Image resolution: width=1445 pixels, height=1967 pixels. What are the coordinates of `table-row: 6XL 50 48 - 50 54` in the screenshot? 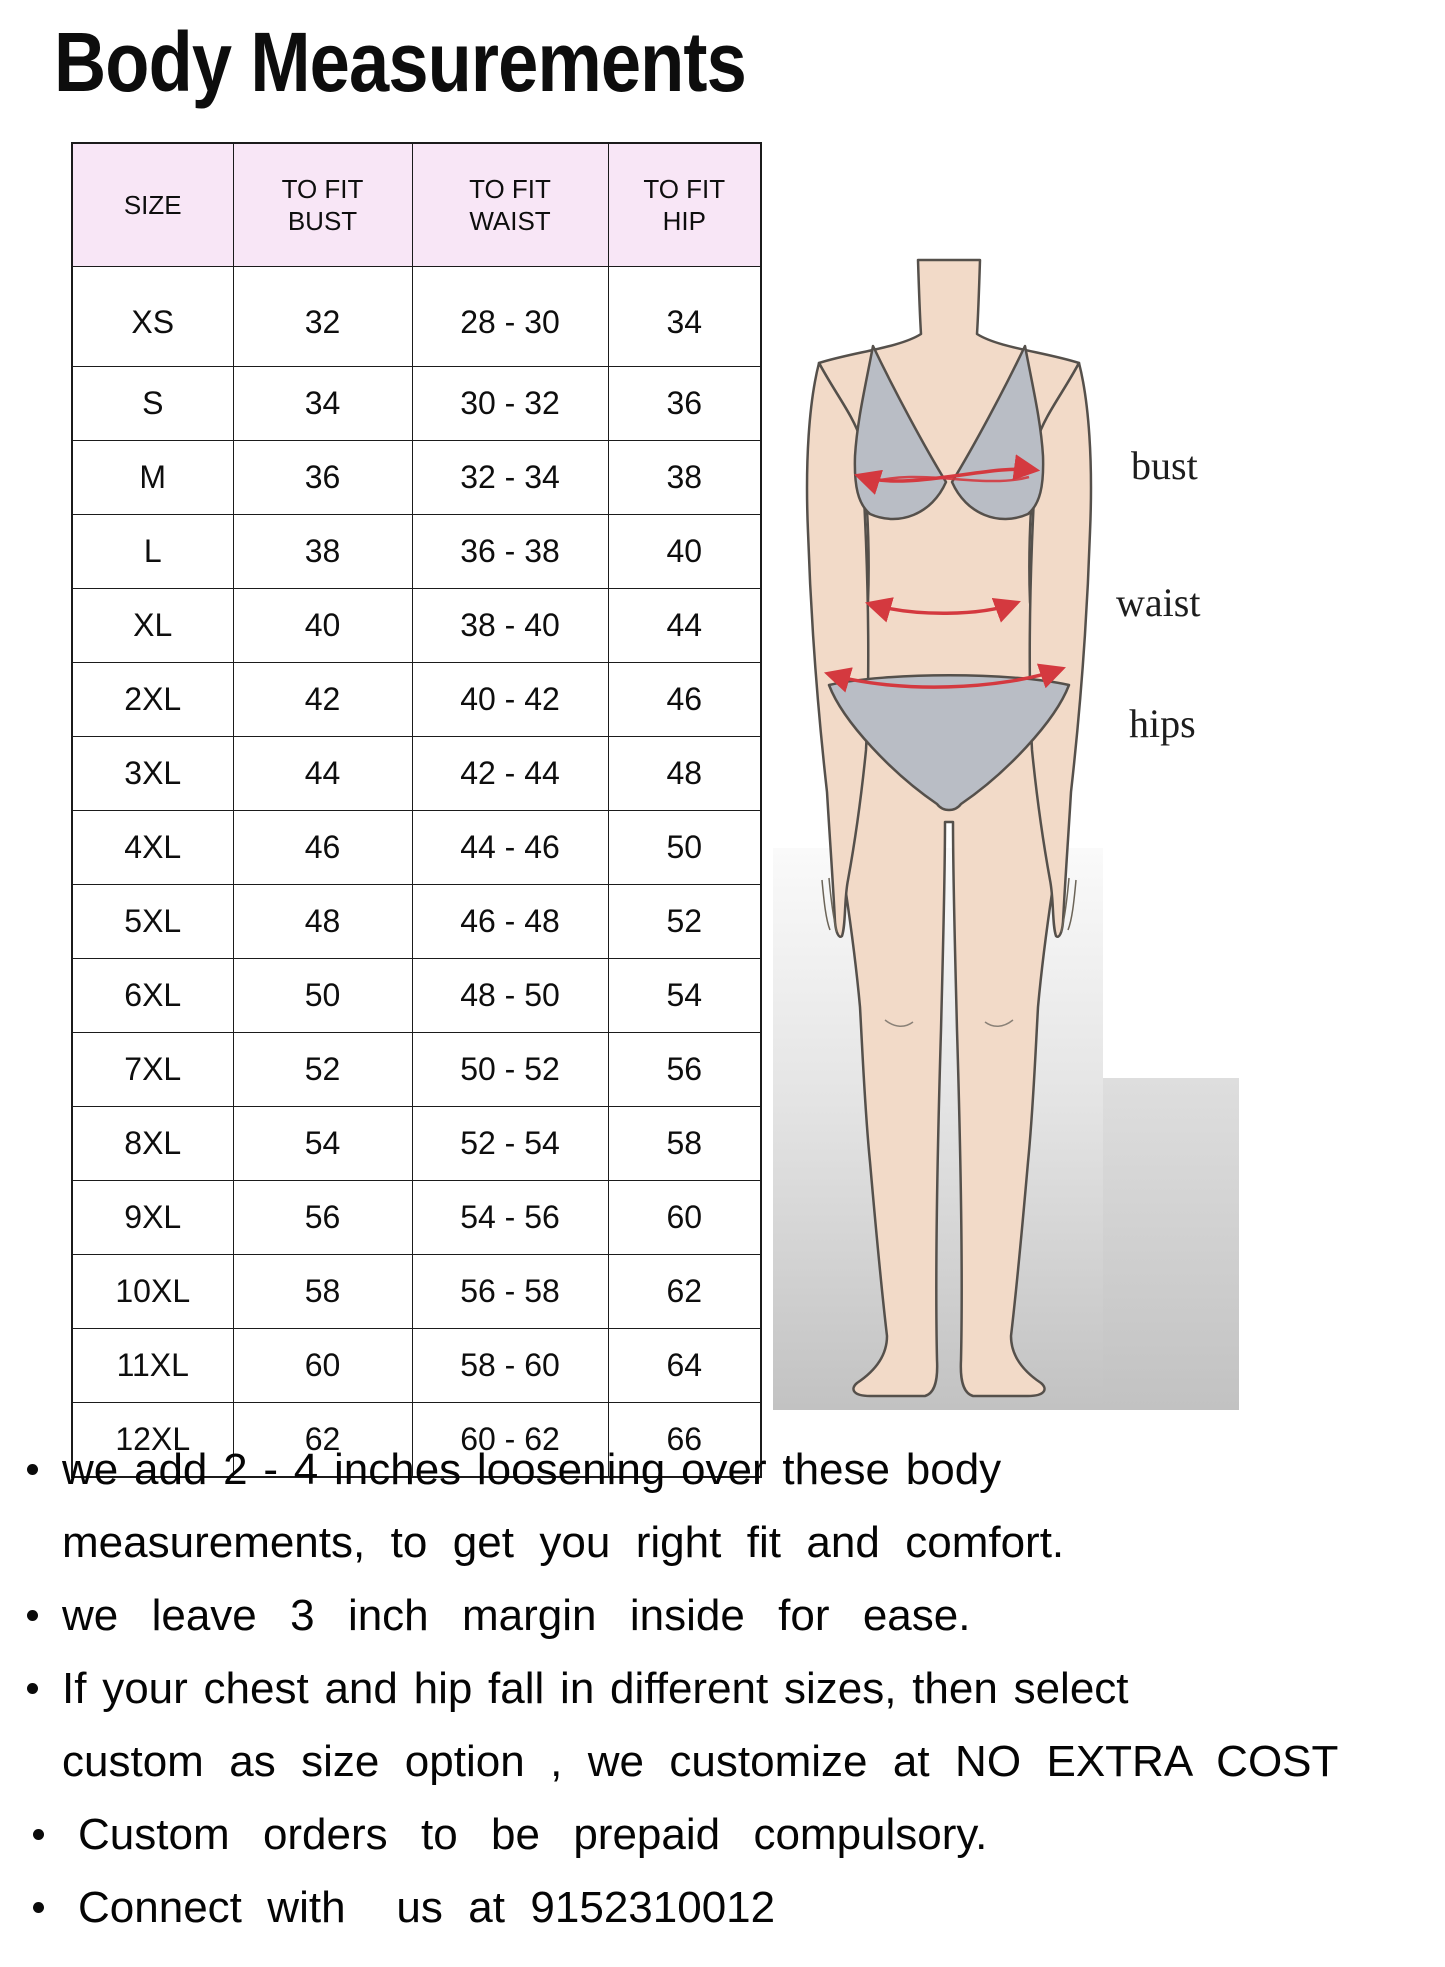 It's located at (416, 995).